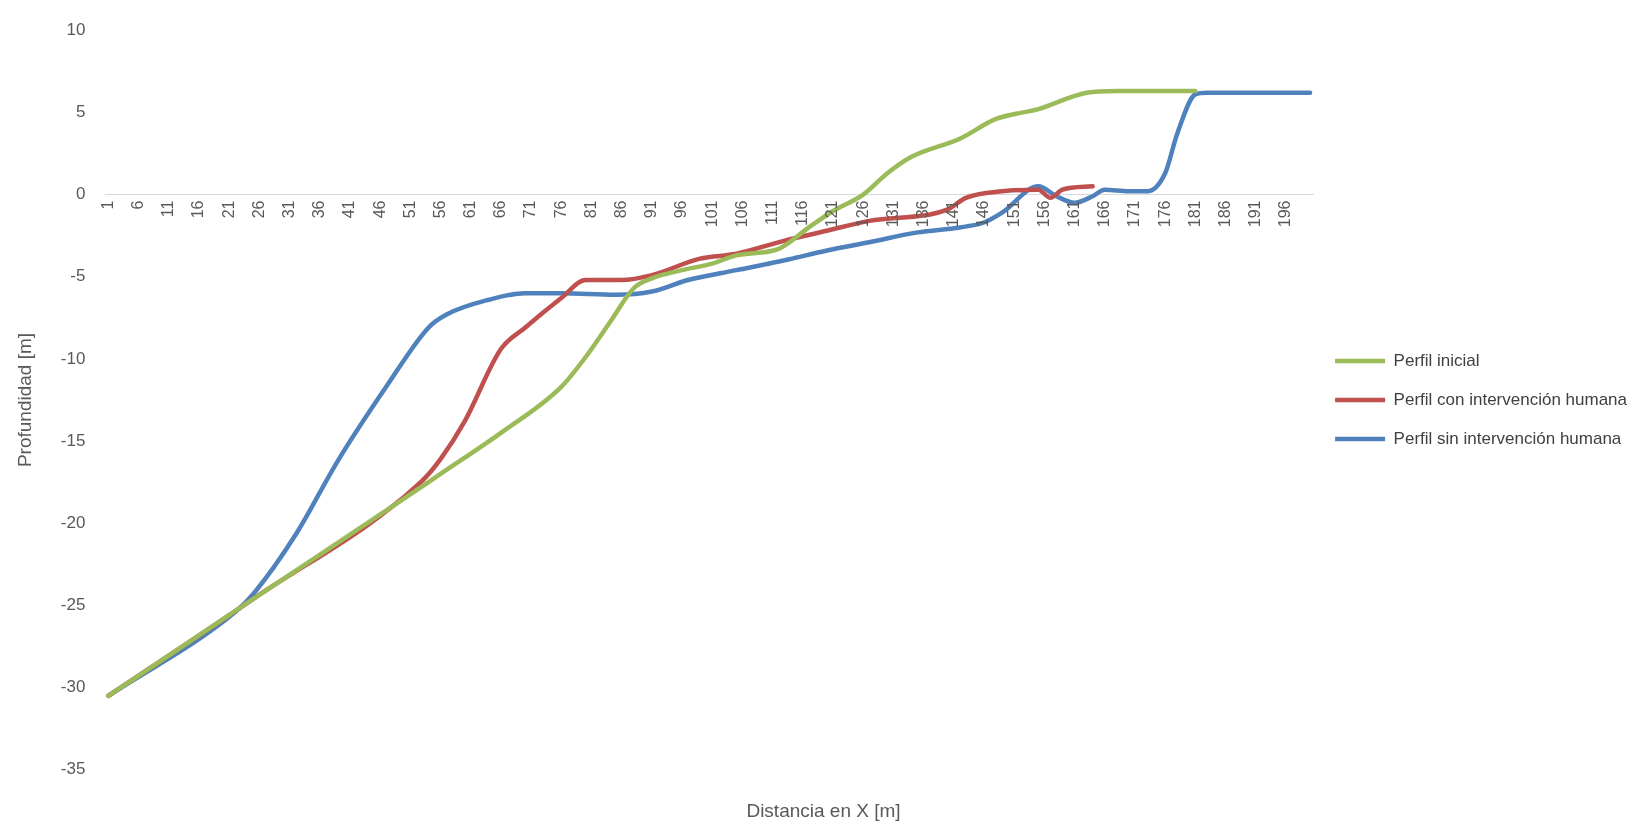  I want to click on x-tick-label: 56, so click(439, 209).